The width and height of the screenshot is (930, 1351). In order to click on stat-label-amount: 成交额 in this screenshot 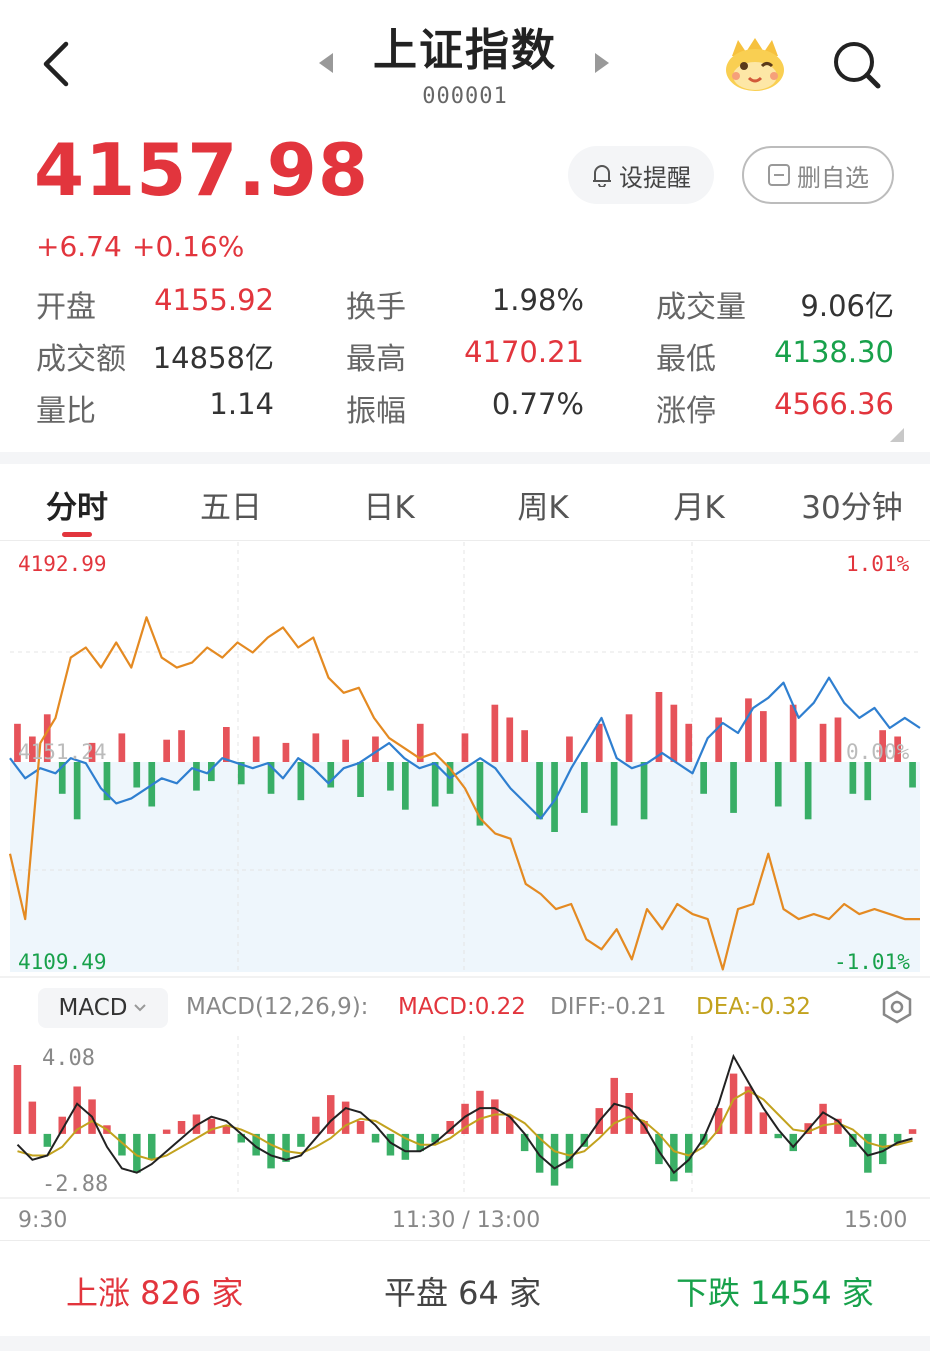, I will do `click(81, 359)`.